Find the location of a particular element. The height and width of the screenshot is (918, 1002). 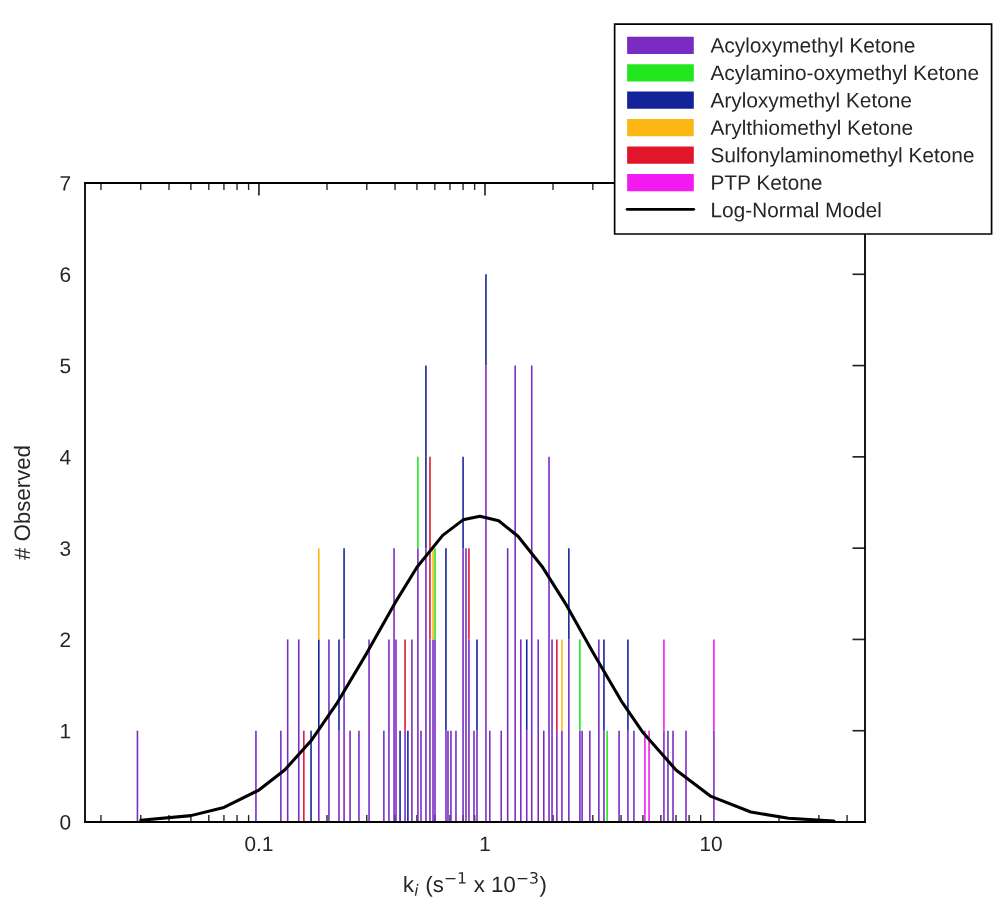

y-tick-label: 7 is located at coordinates (65, 183).